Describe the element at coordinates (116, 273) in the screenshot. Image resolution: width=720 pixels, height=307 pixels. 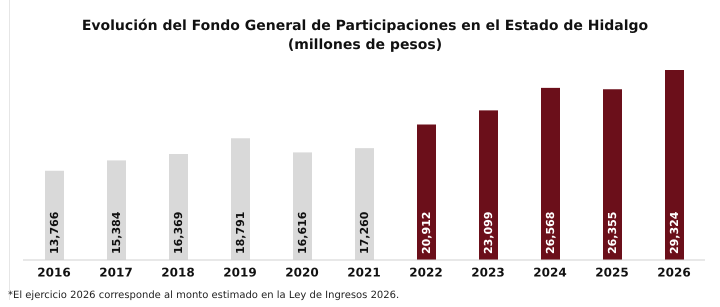
I see `x-tick-label: 2017` at that location.